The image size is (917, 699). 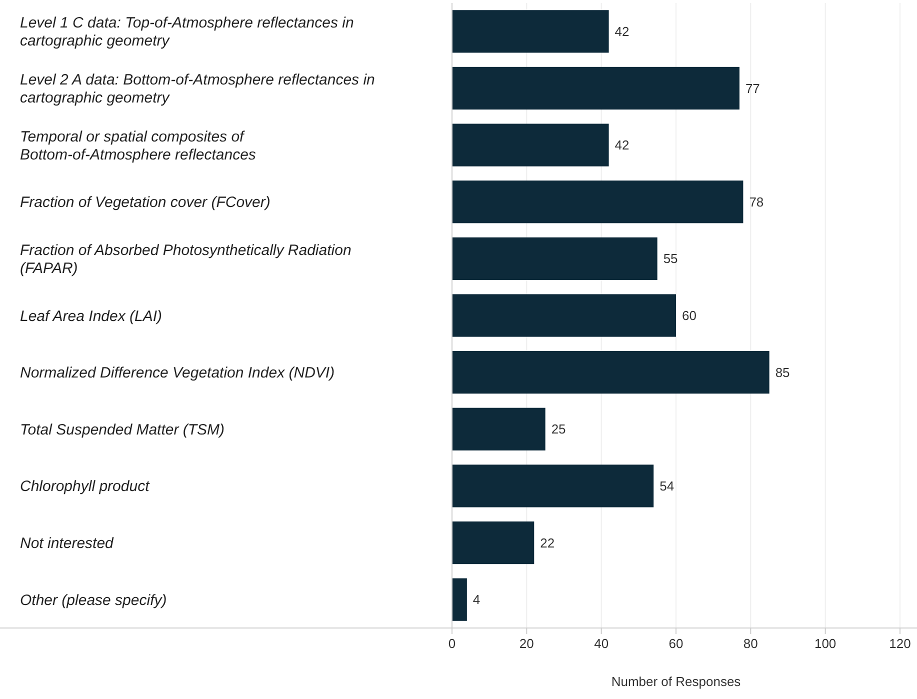 What do you see at coordinates (547, 542) in the screenshot?
I see `data-label: 22` at bounding box center [547, 542].